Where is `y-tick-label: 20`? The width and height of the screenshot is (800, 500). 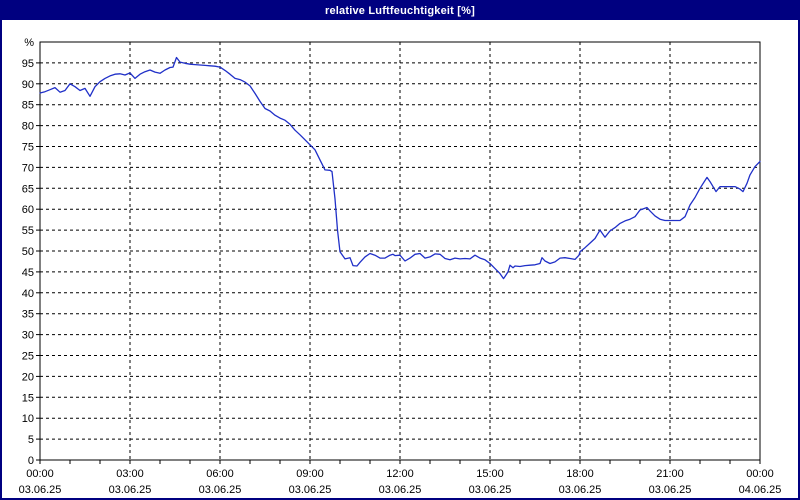
y-tick-label: 20 is located at coordinates (28, 377).